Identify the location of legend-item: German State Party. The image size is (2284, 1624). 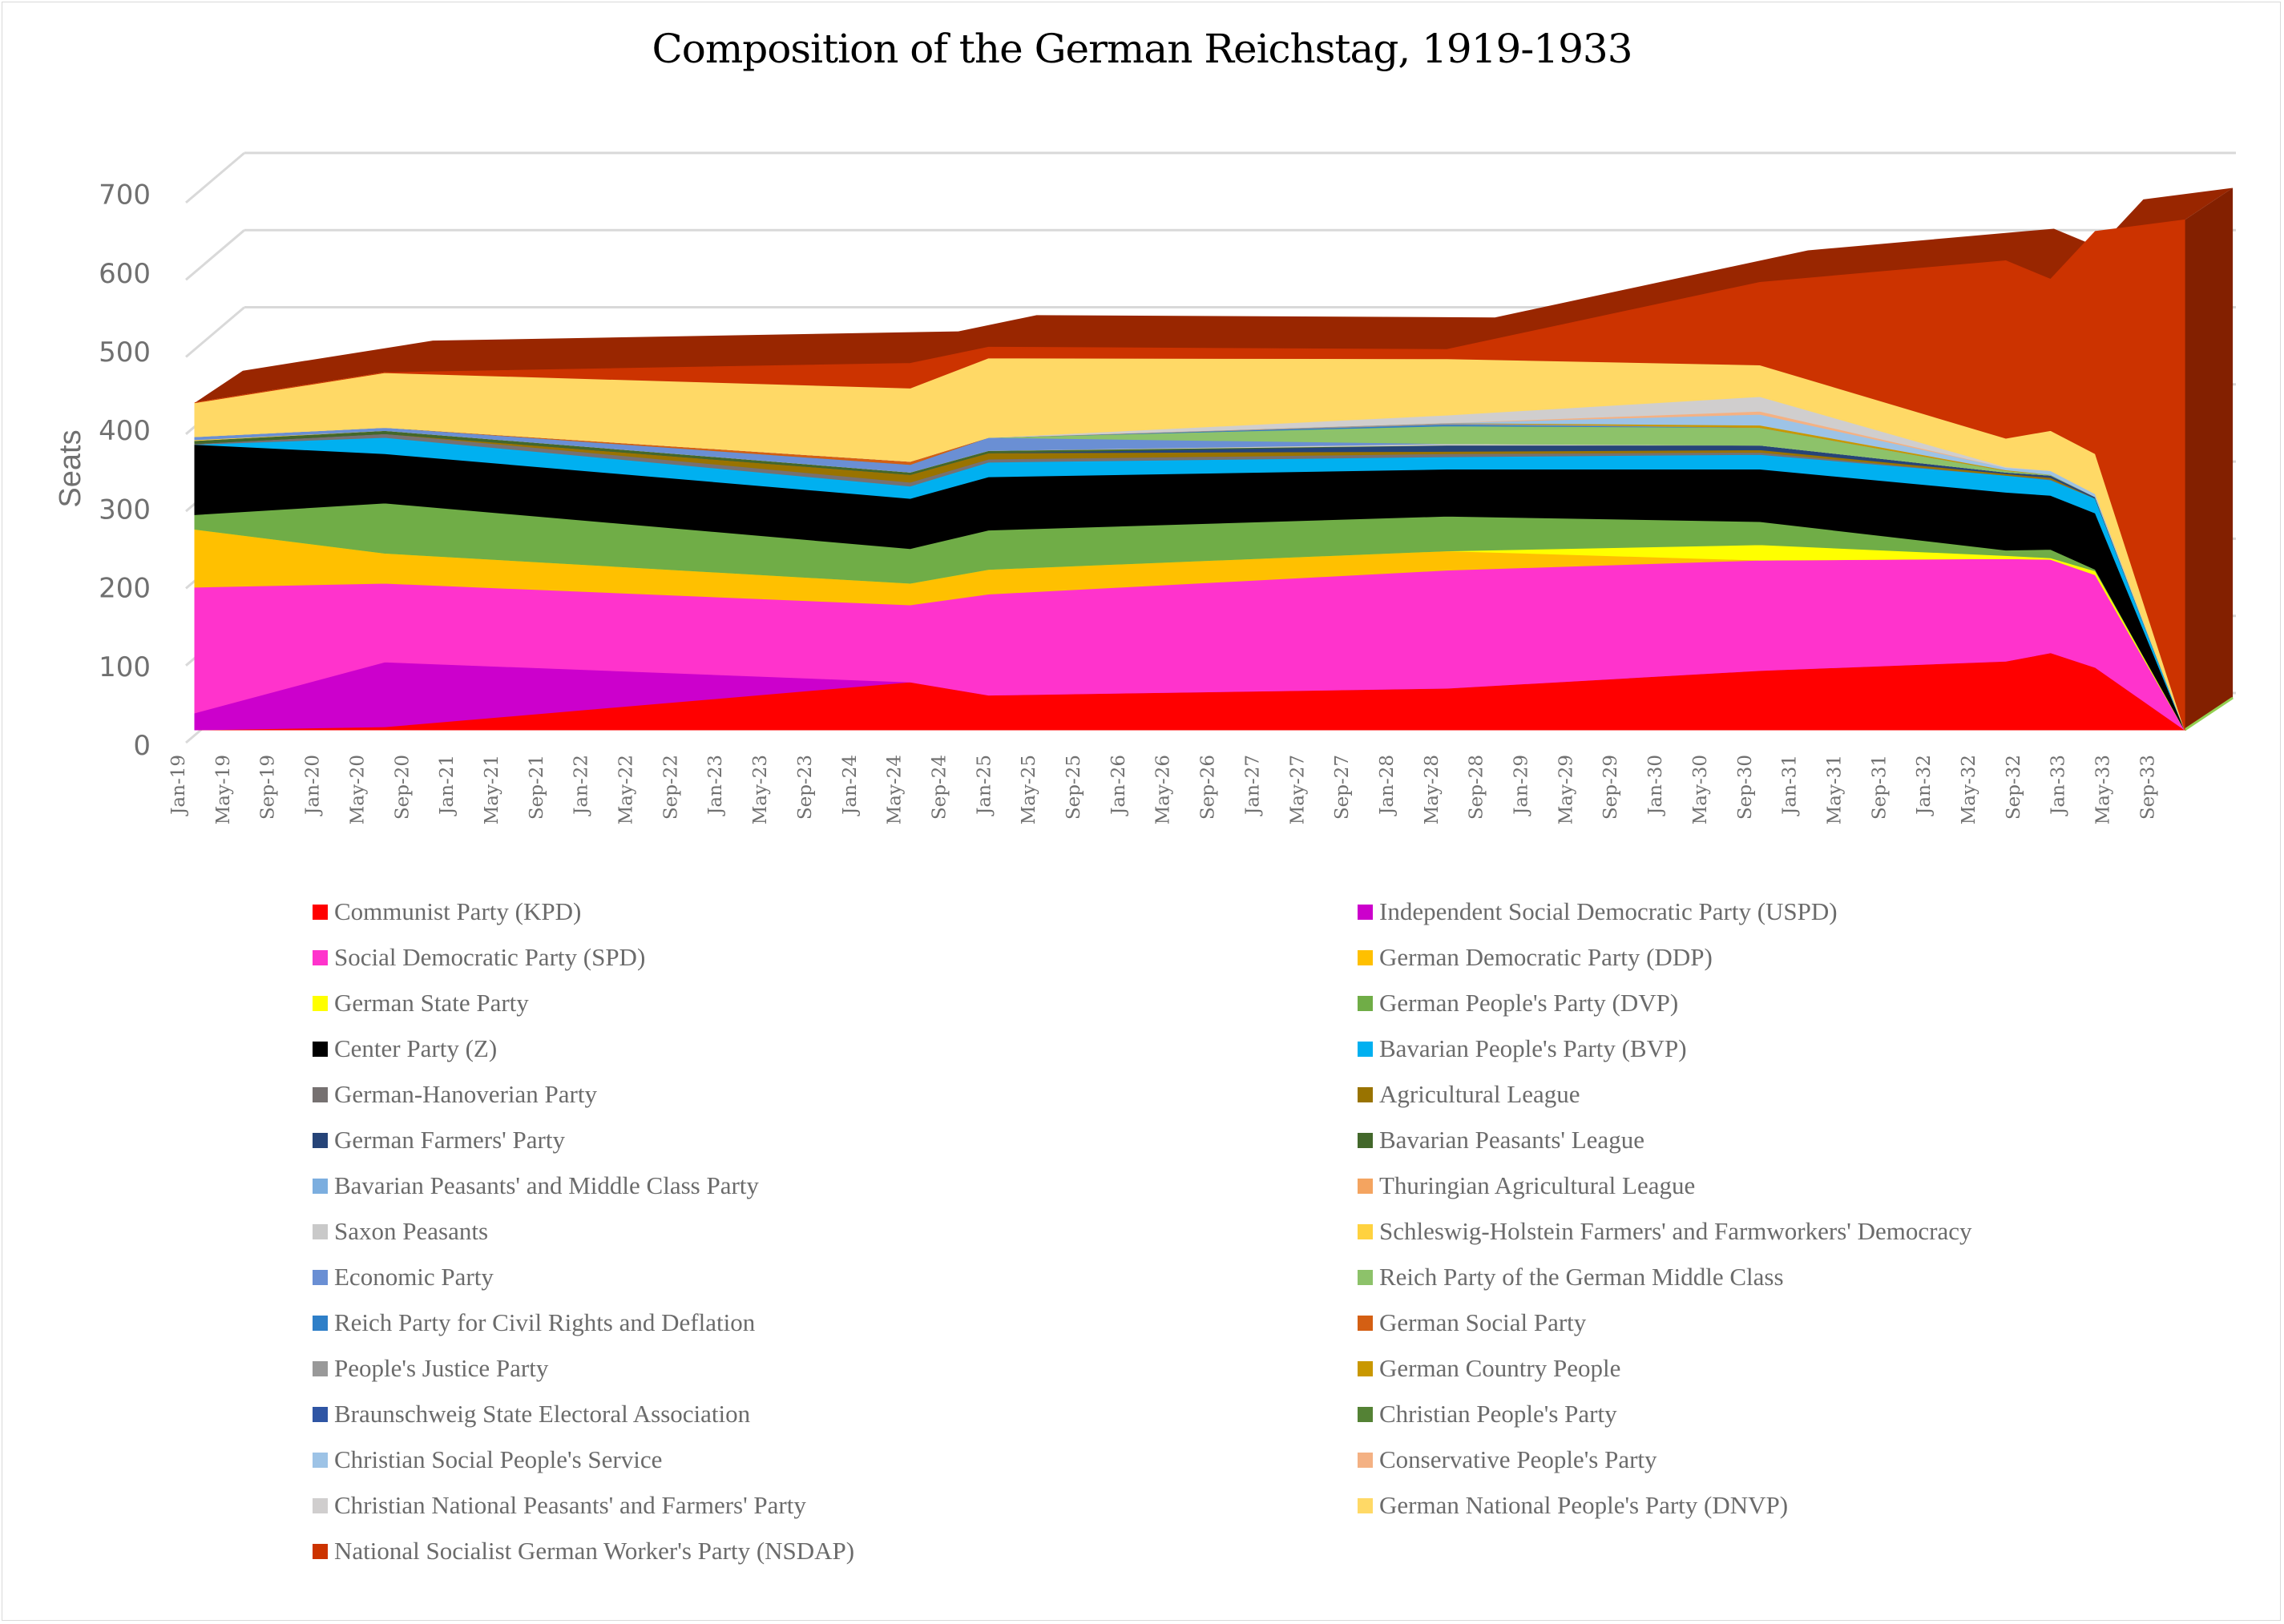
(421, 1003).